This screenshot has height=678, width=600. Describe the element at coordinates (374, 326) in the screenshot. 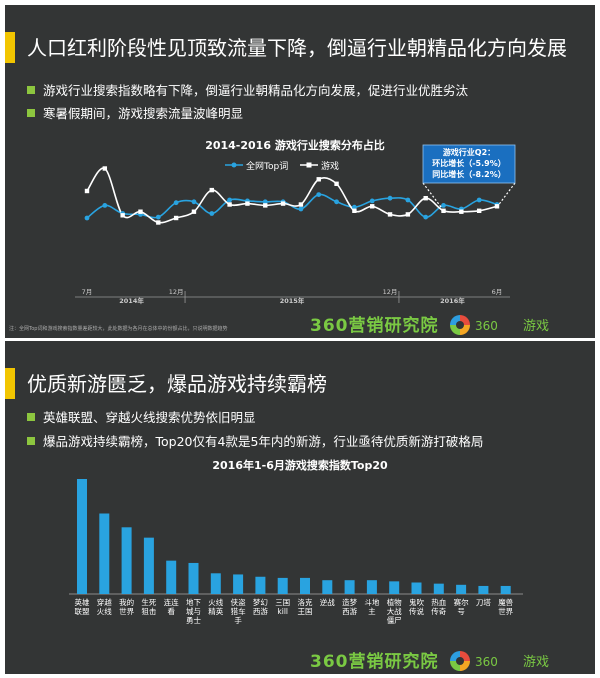

I see `logo-360-marketing: 360营销研究院` at that location.